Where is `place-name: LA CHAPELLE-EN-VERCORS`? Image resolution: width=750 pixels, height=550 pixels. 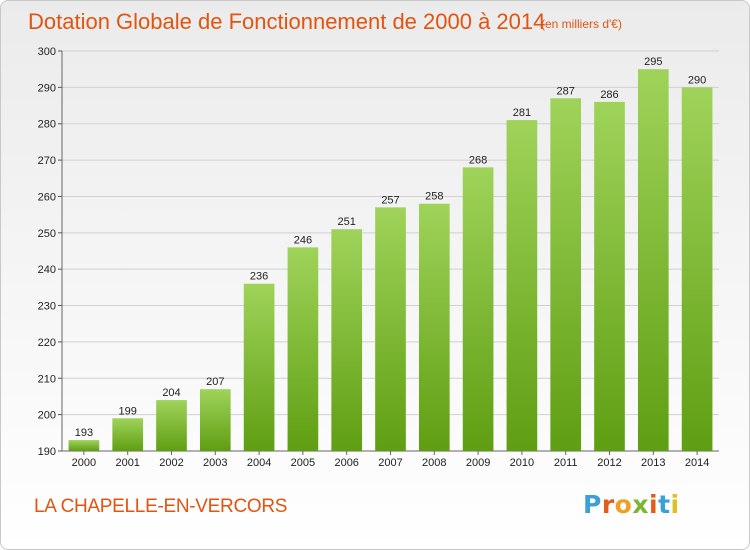 place-name: LA CHAPELLE-EN-VERCORS is located at coordinates (161, 506).